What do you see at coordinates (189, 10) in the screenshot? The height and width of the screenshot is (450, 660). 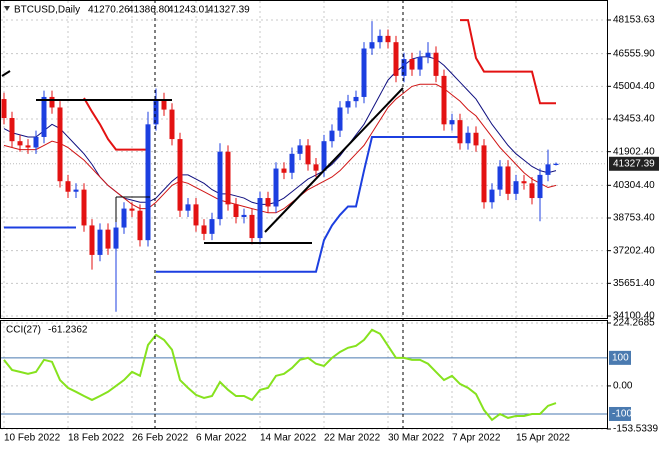 I see `quote-low: 41243.01` at bounding box center [189, 10].